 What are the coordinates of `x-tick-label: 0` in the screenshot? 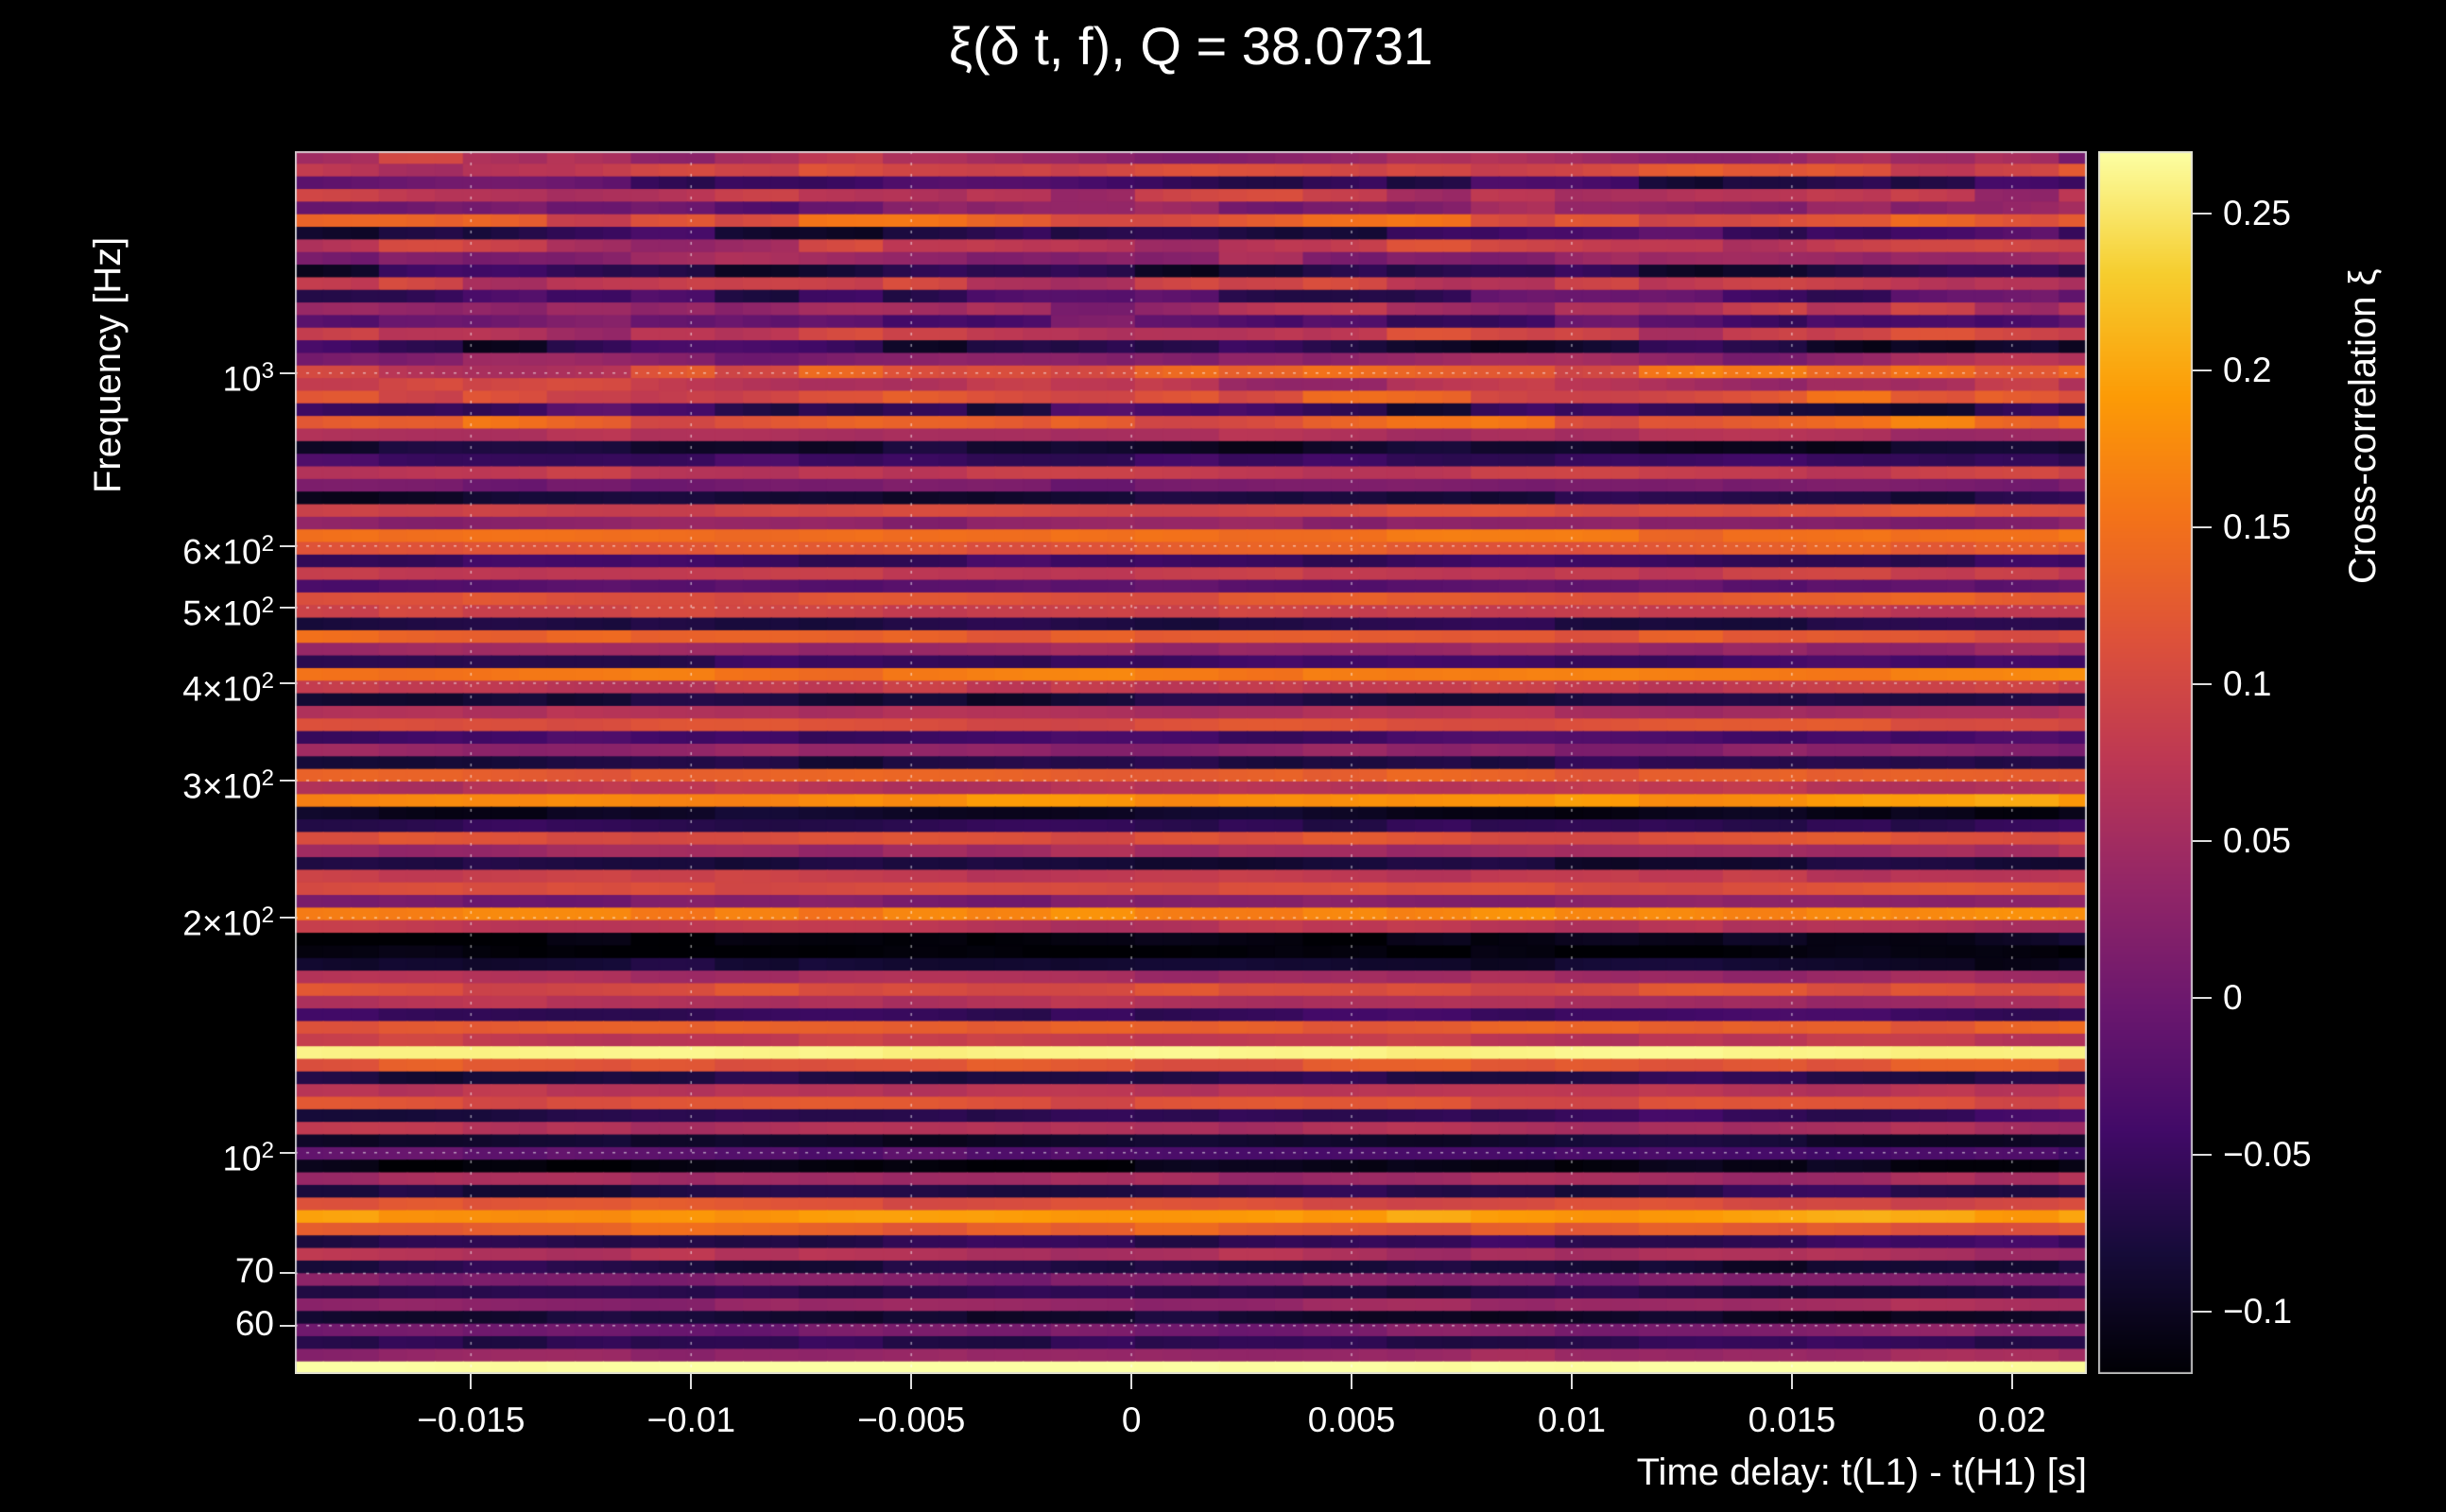 It's located at (1131, 1419).